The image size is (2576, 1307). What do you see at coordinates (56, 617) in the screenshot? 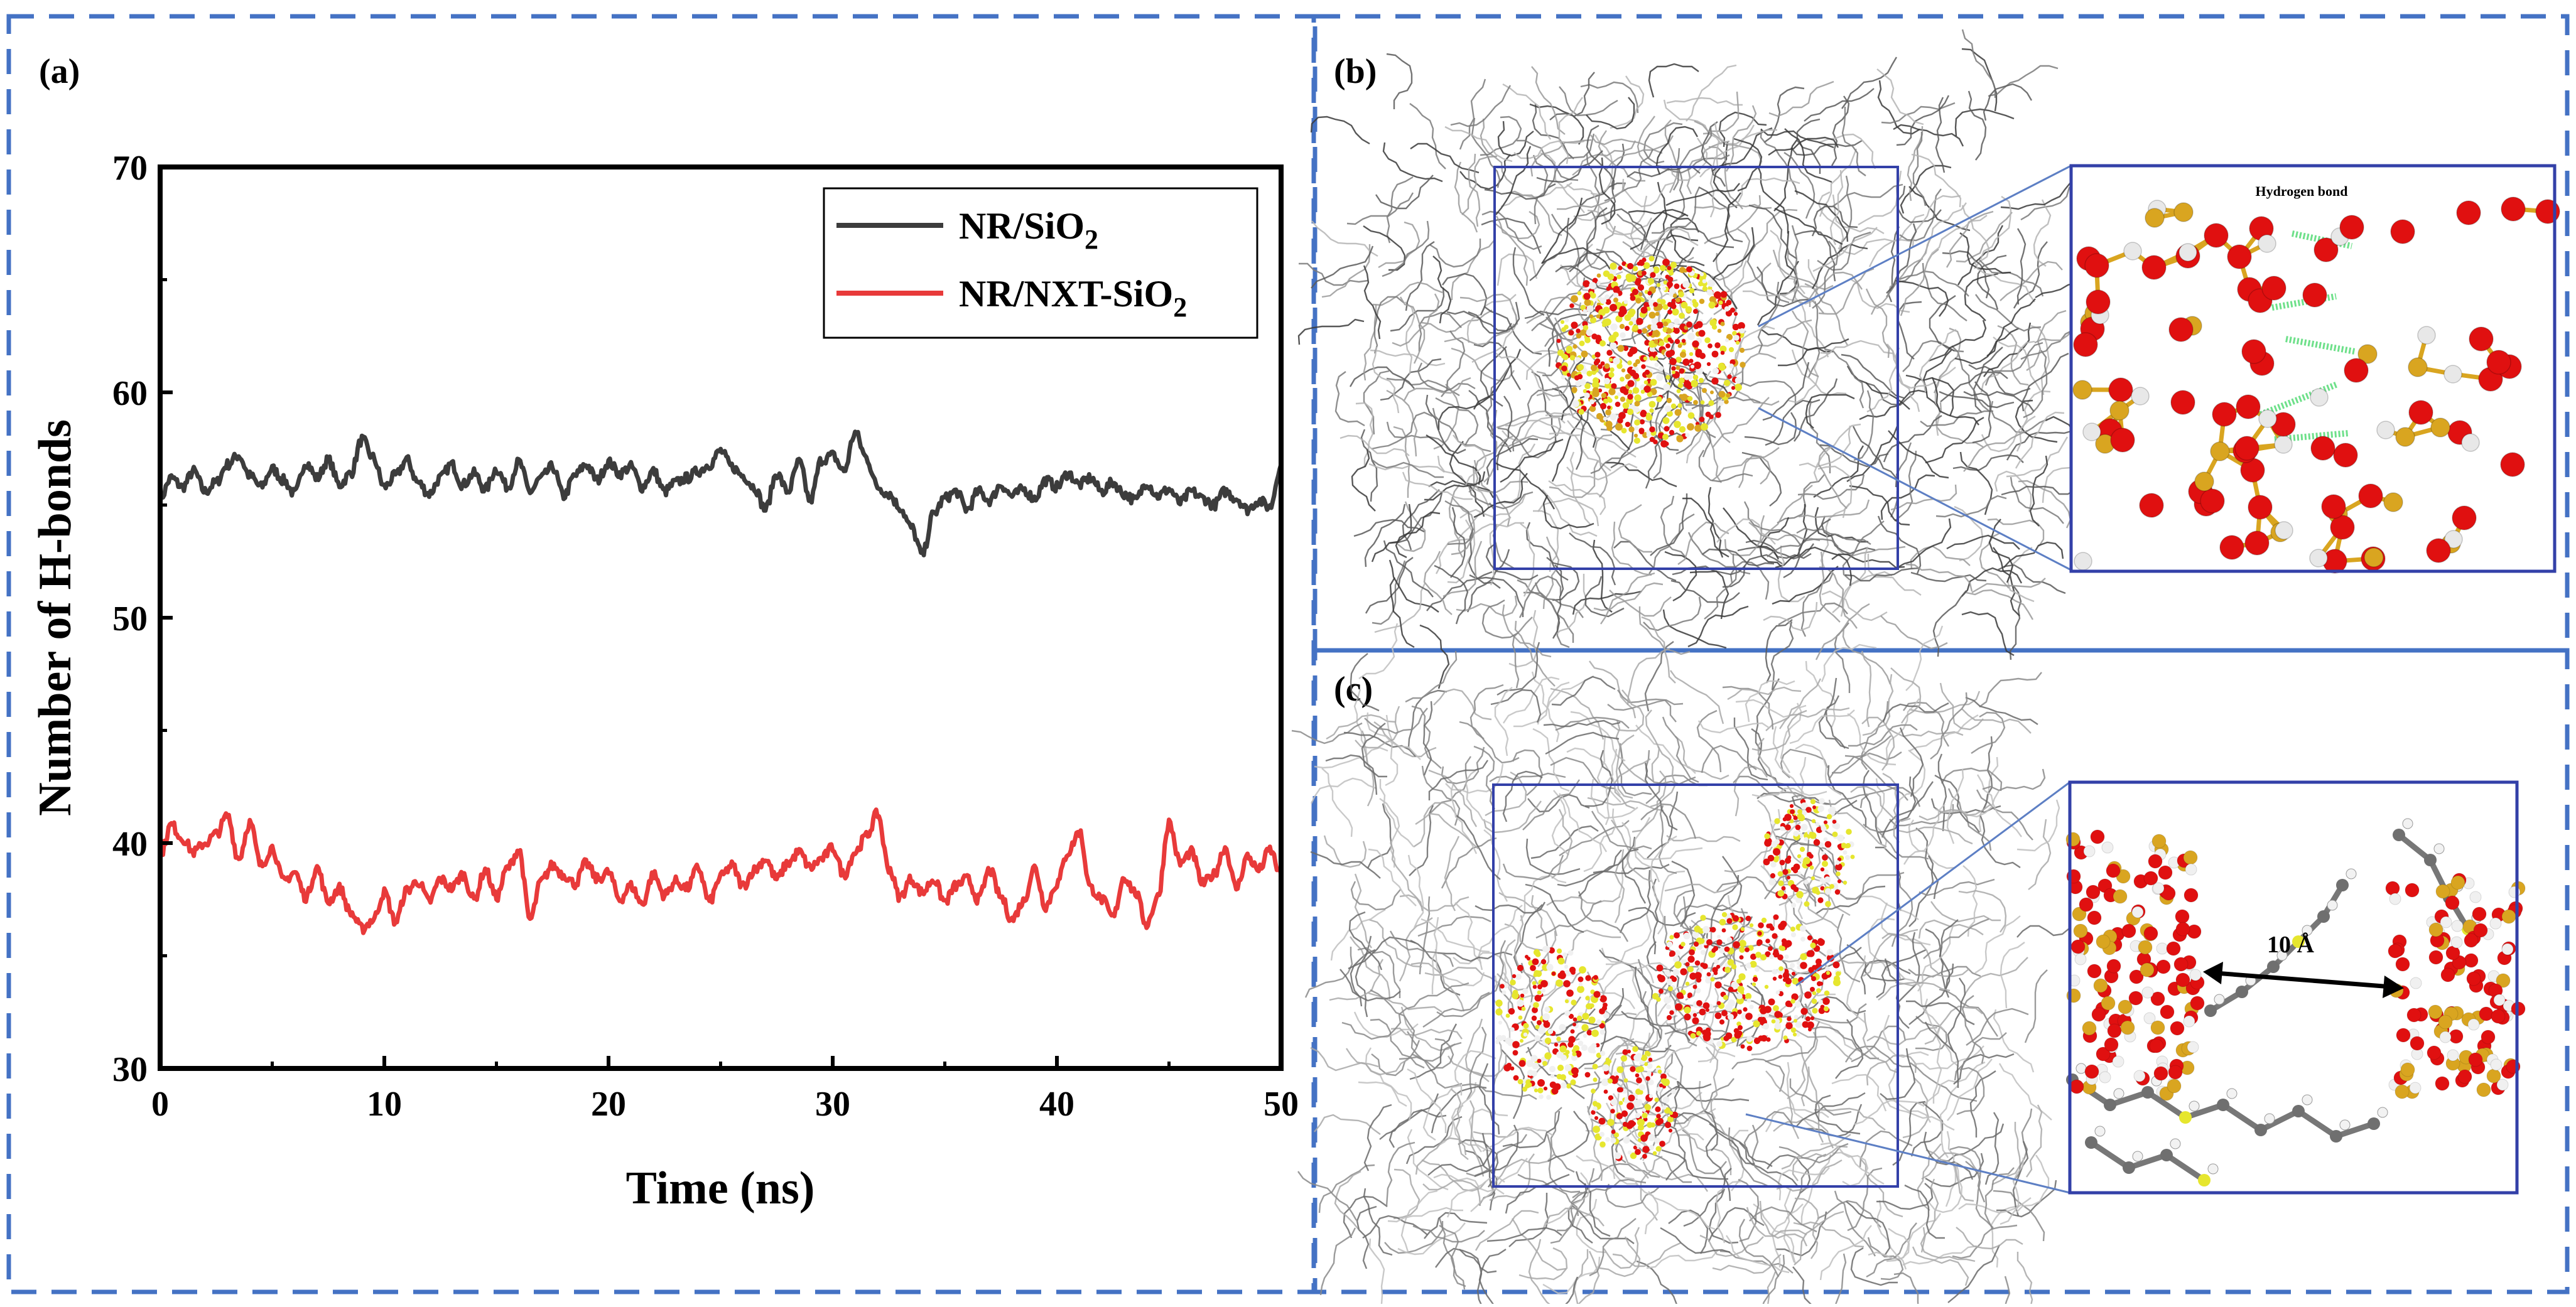
I see `y-axis-label: Number of H-bonds` at bounding box center [56, 617].